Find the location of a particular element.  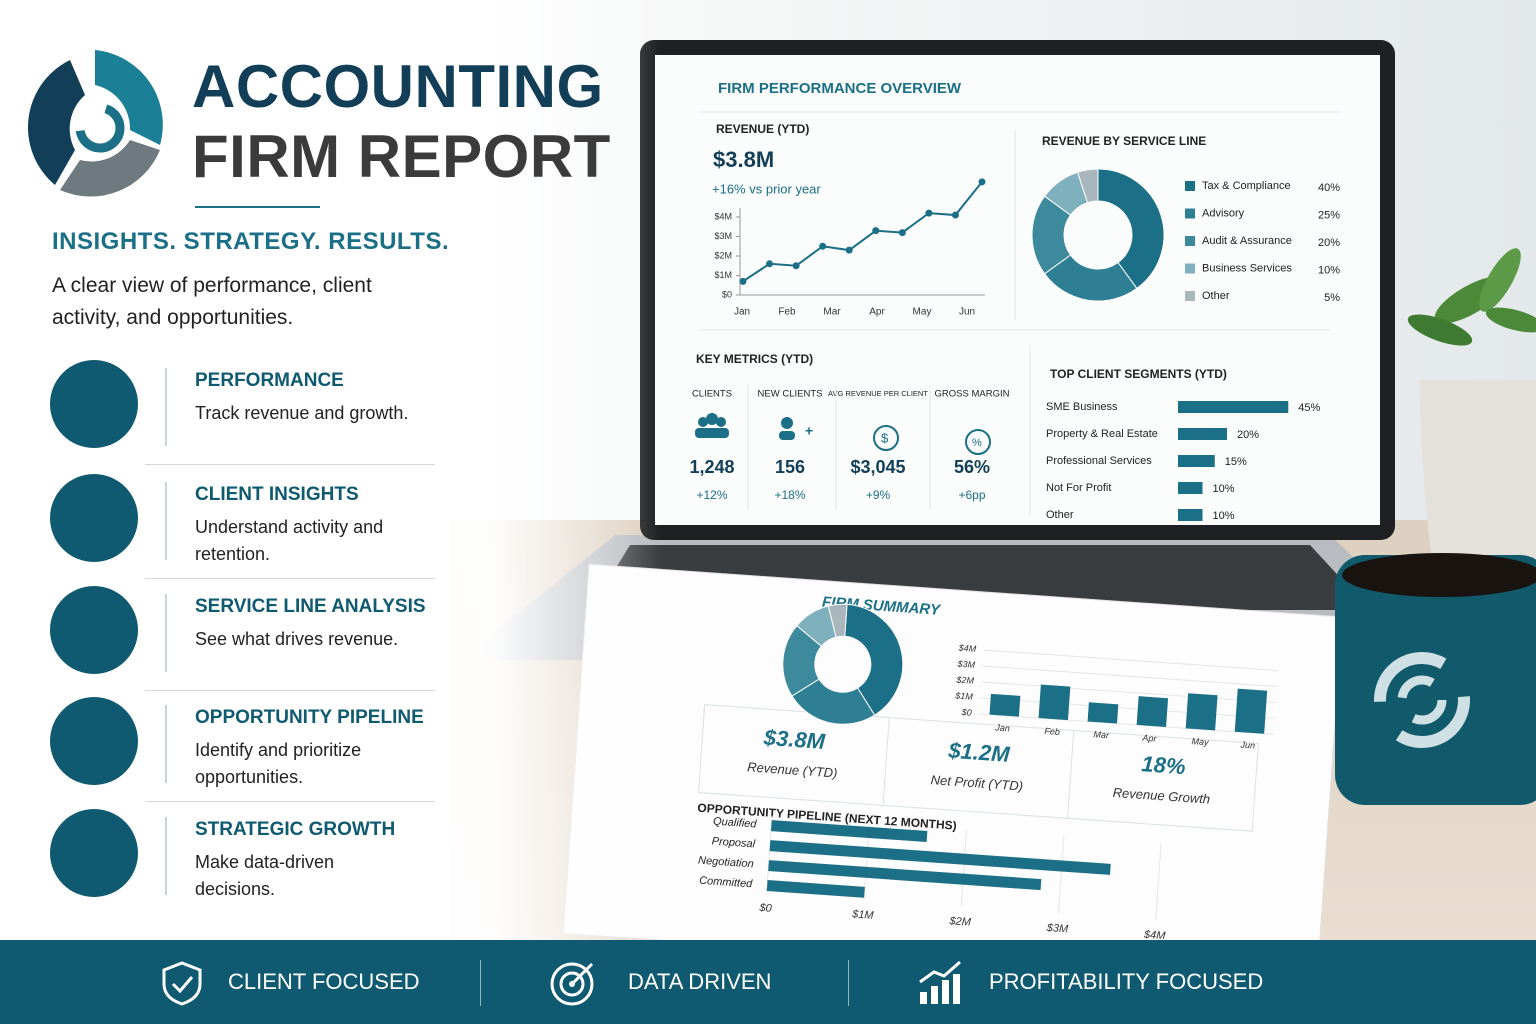

target-icon is located at coordinates (572, 984).